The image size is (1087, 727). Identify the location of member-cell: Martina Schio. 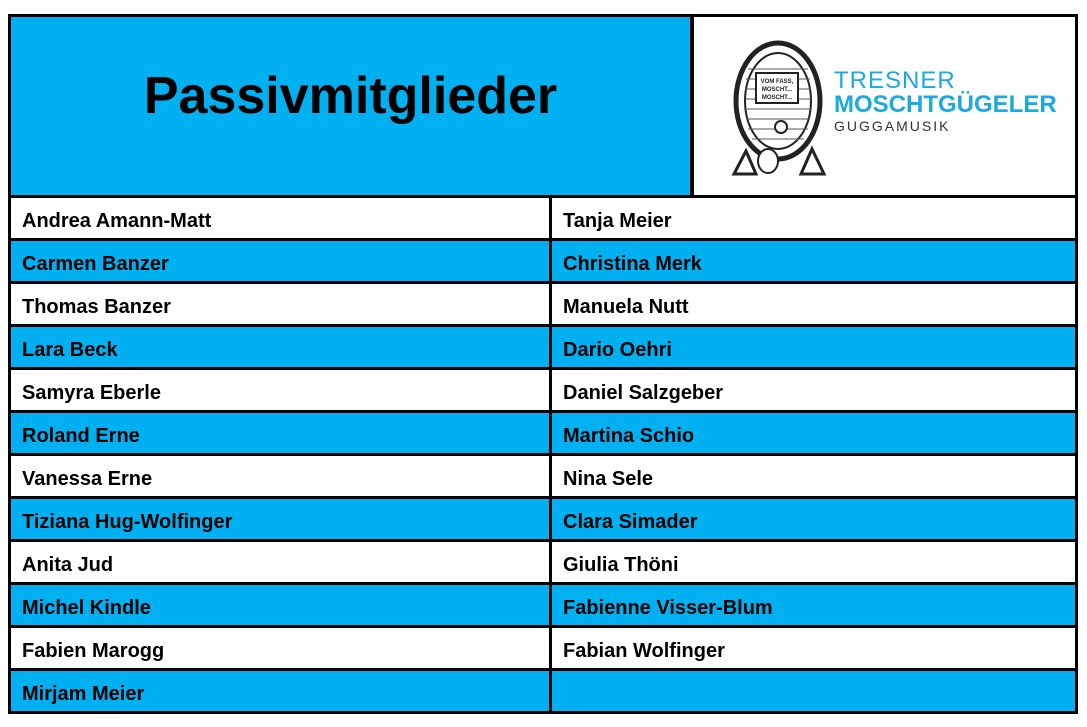
(813, 433).